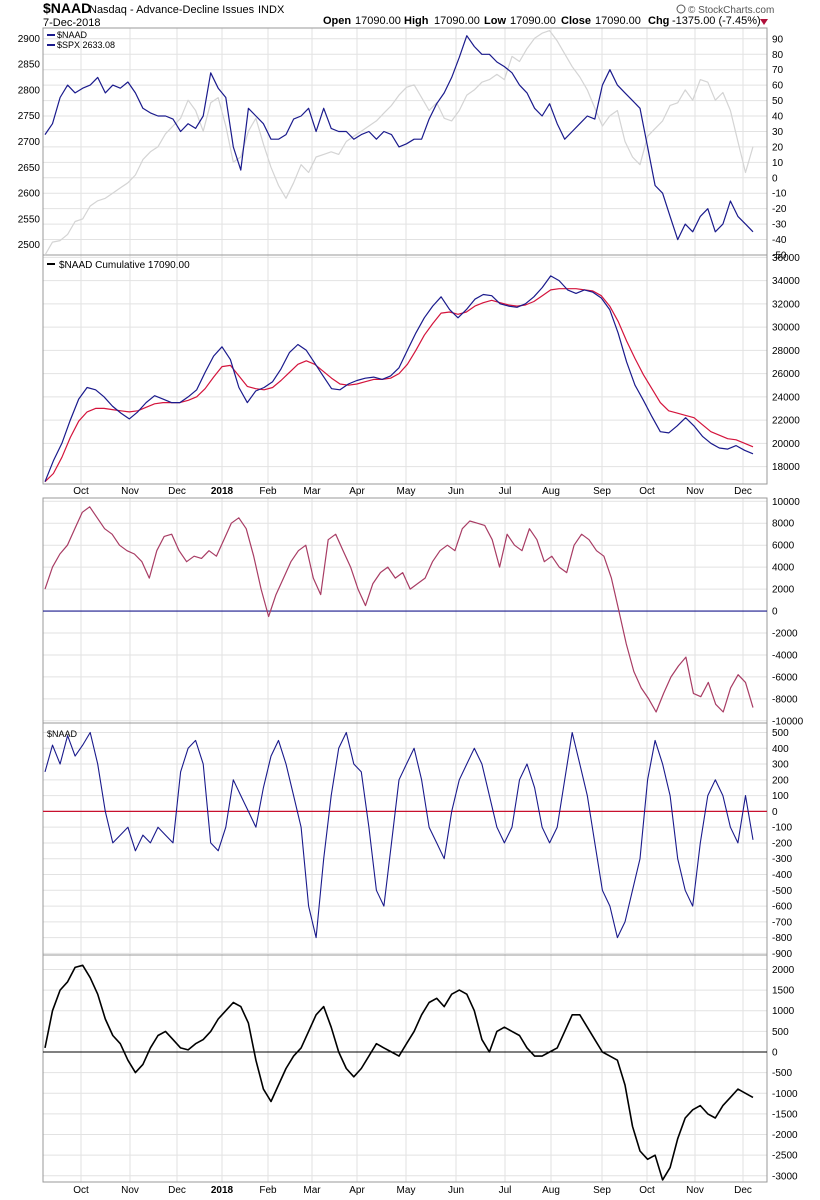 This screenshot has width=820, height=1200. Describe the element at coordinates (130, 1190) in the screenshot. I see `month-label-b-1: Nov` at that location.